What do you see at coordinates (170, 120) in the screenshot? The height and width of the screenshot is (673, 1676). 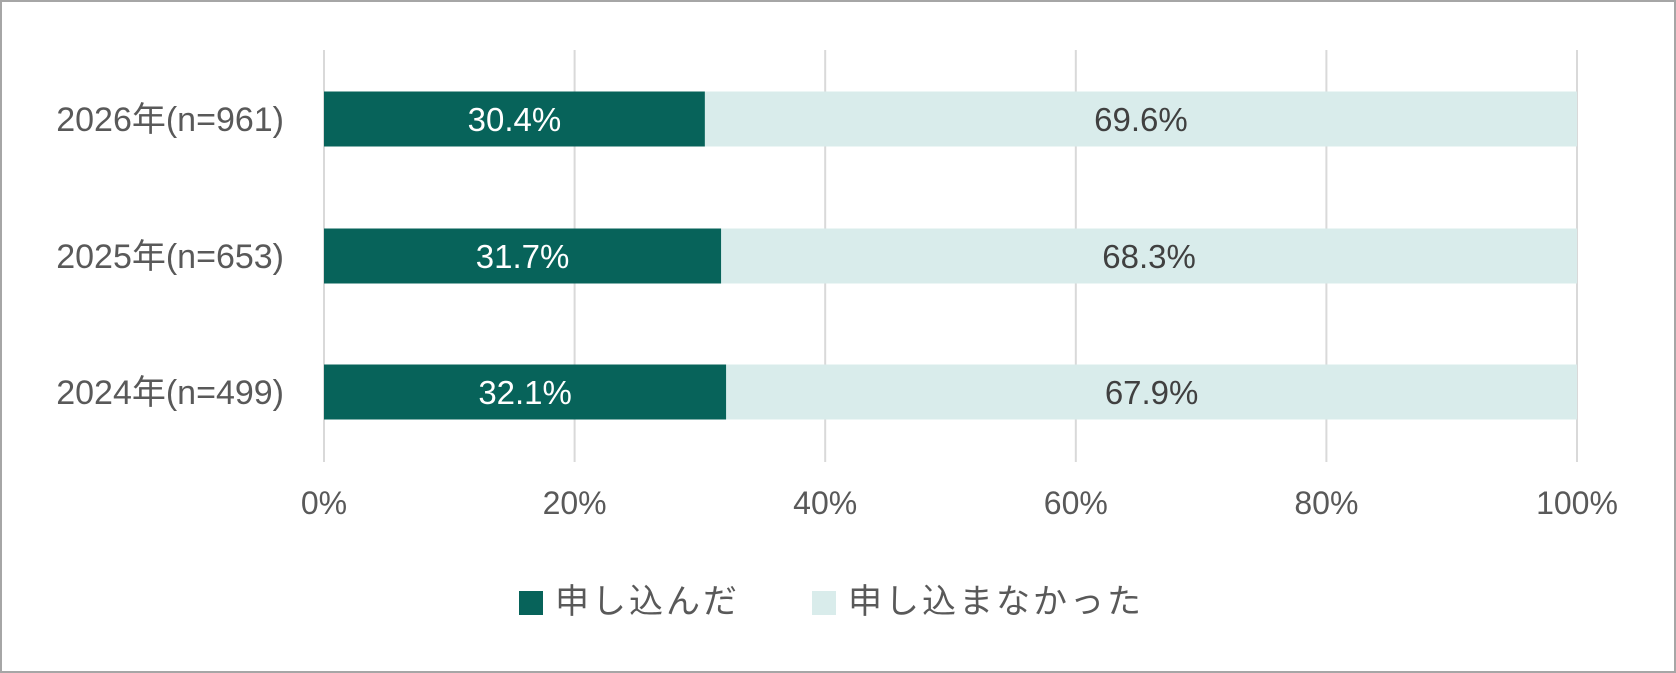 I see `category-label: 2026年(n=961)` at bounding box center [170, 120].